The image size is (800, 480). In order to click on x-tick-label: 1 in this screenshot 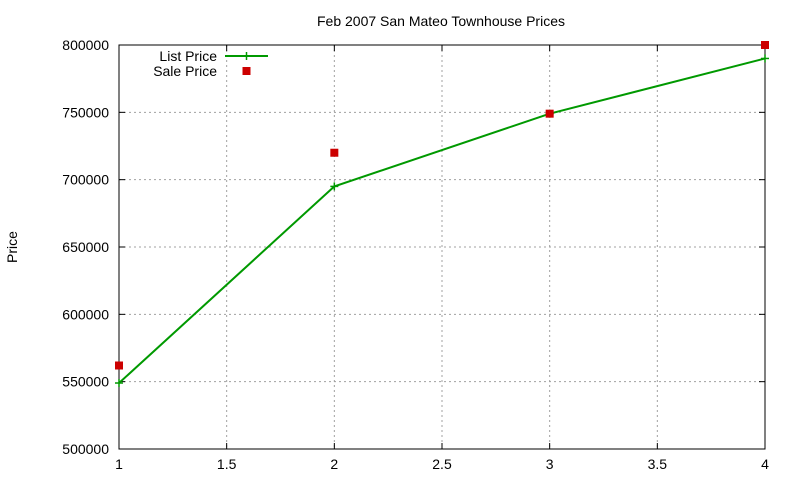, I will do `click(119, 464)`.